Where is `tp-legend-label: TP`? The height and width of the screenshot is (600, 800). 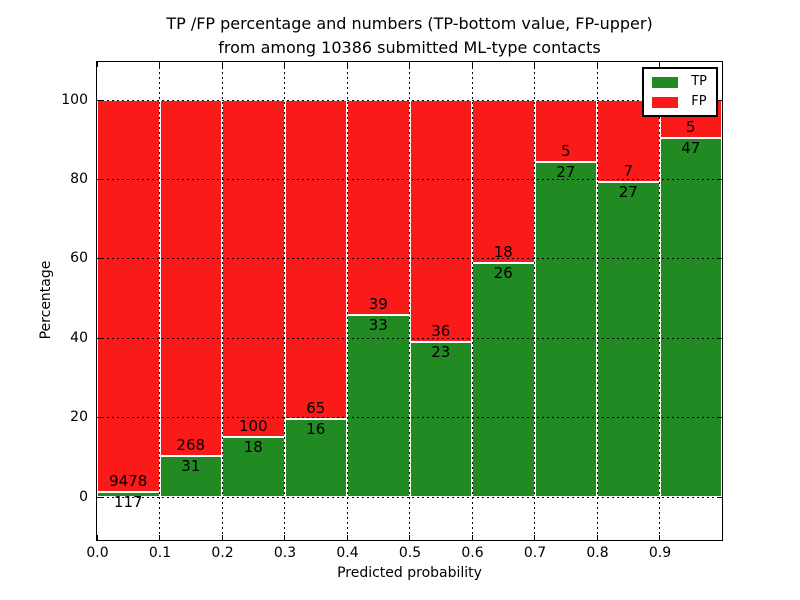 tp-legend-label: TP is located at coordinates (699, 81).